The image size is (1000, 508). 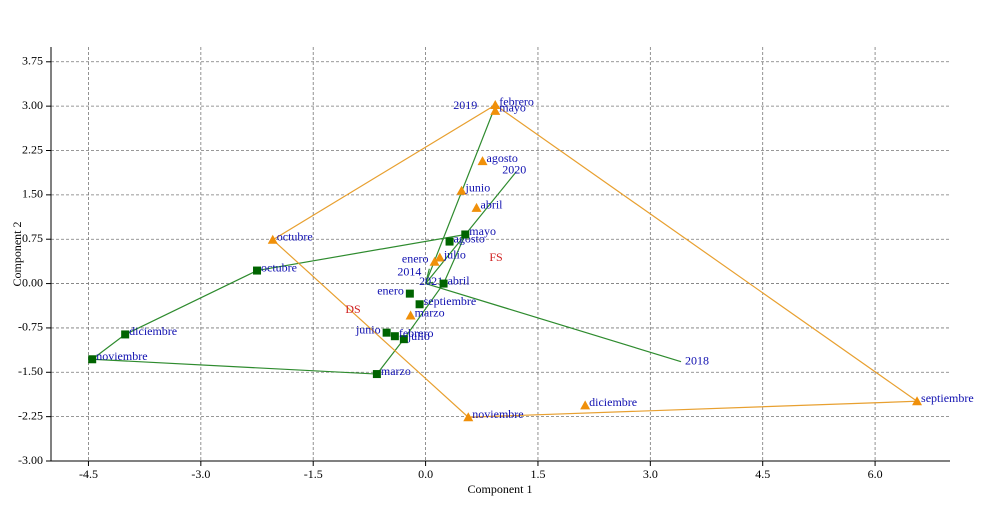 What do you see at coordinates (313, 474) in the screenshot?
I see `x-tick-label: -1.5` at bounding box center [313, 474].